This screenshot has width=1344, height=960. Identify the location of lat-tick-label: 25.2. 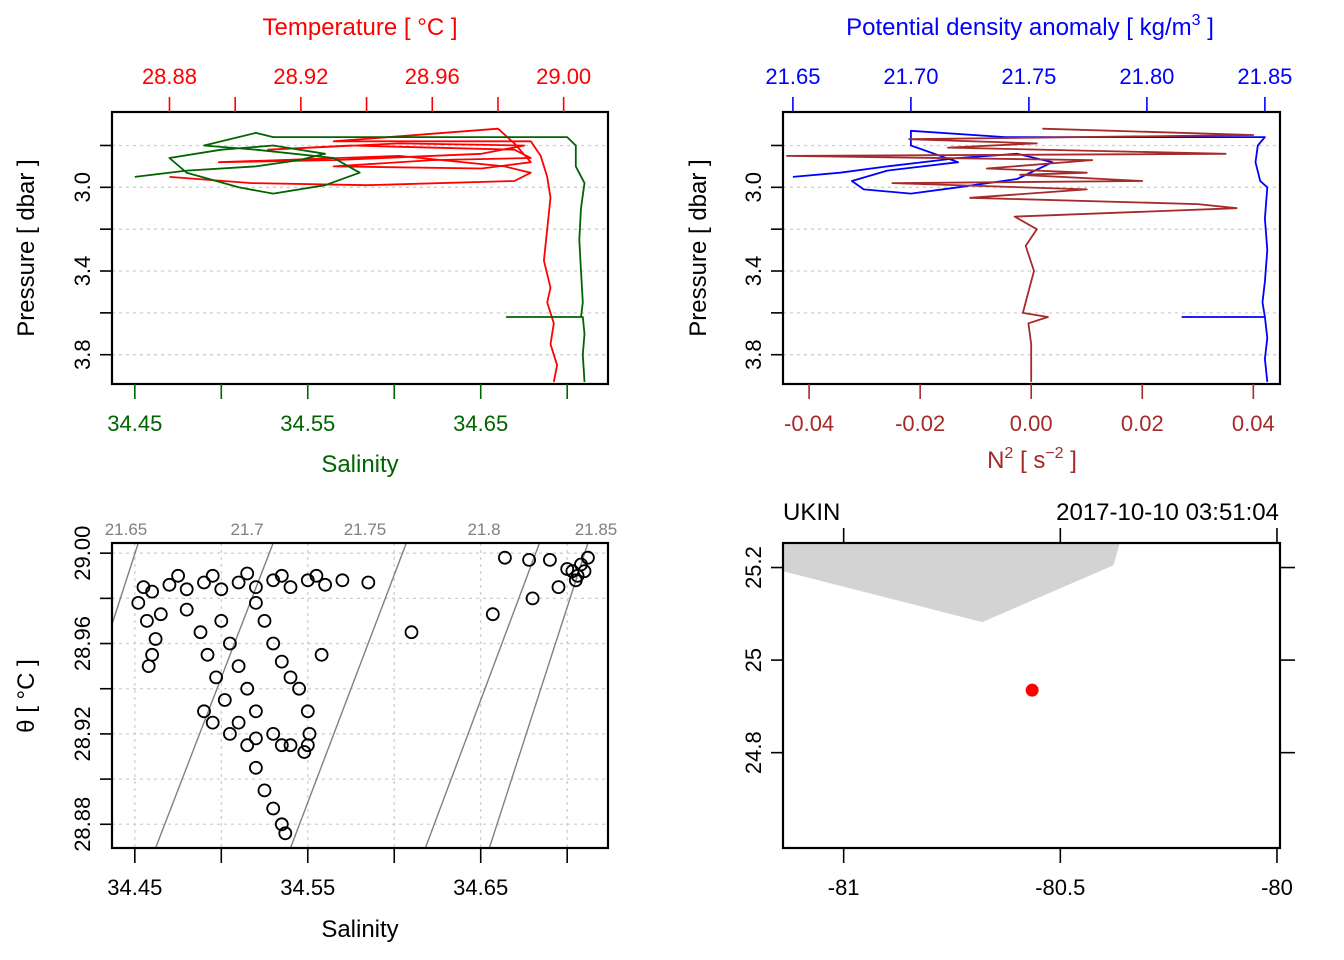
(753, 567).